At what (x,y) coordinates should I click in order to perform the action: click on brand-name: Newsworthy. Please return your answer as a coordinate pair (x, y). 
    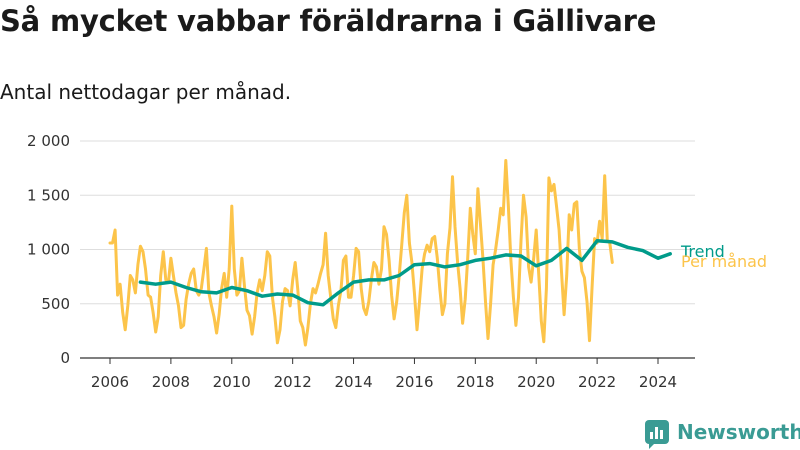
    Looking at the image, I should click on (738, 432).